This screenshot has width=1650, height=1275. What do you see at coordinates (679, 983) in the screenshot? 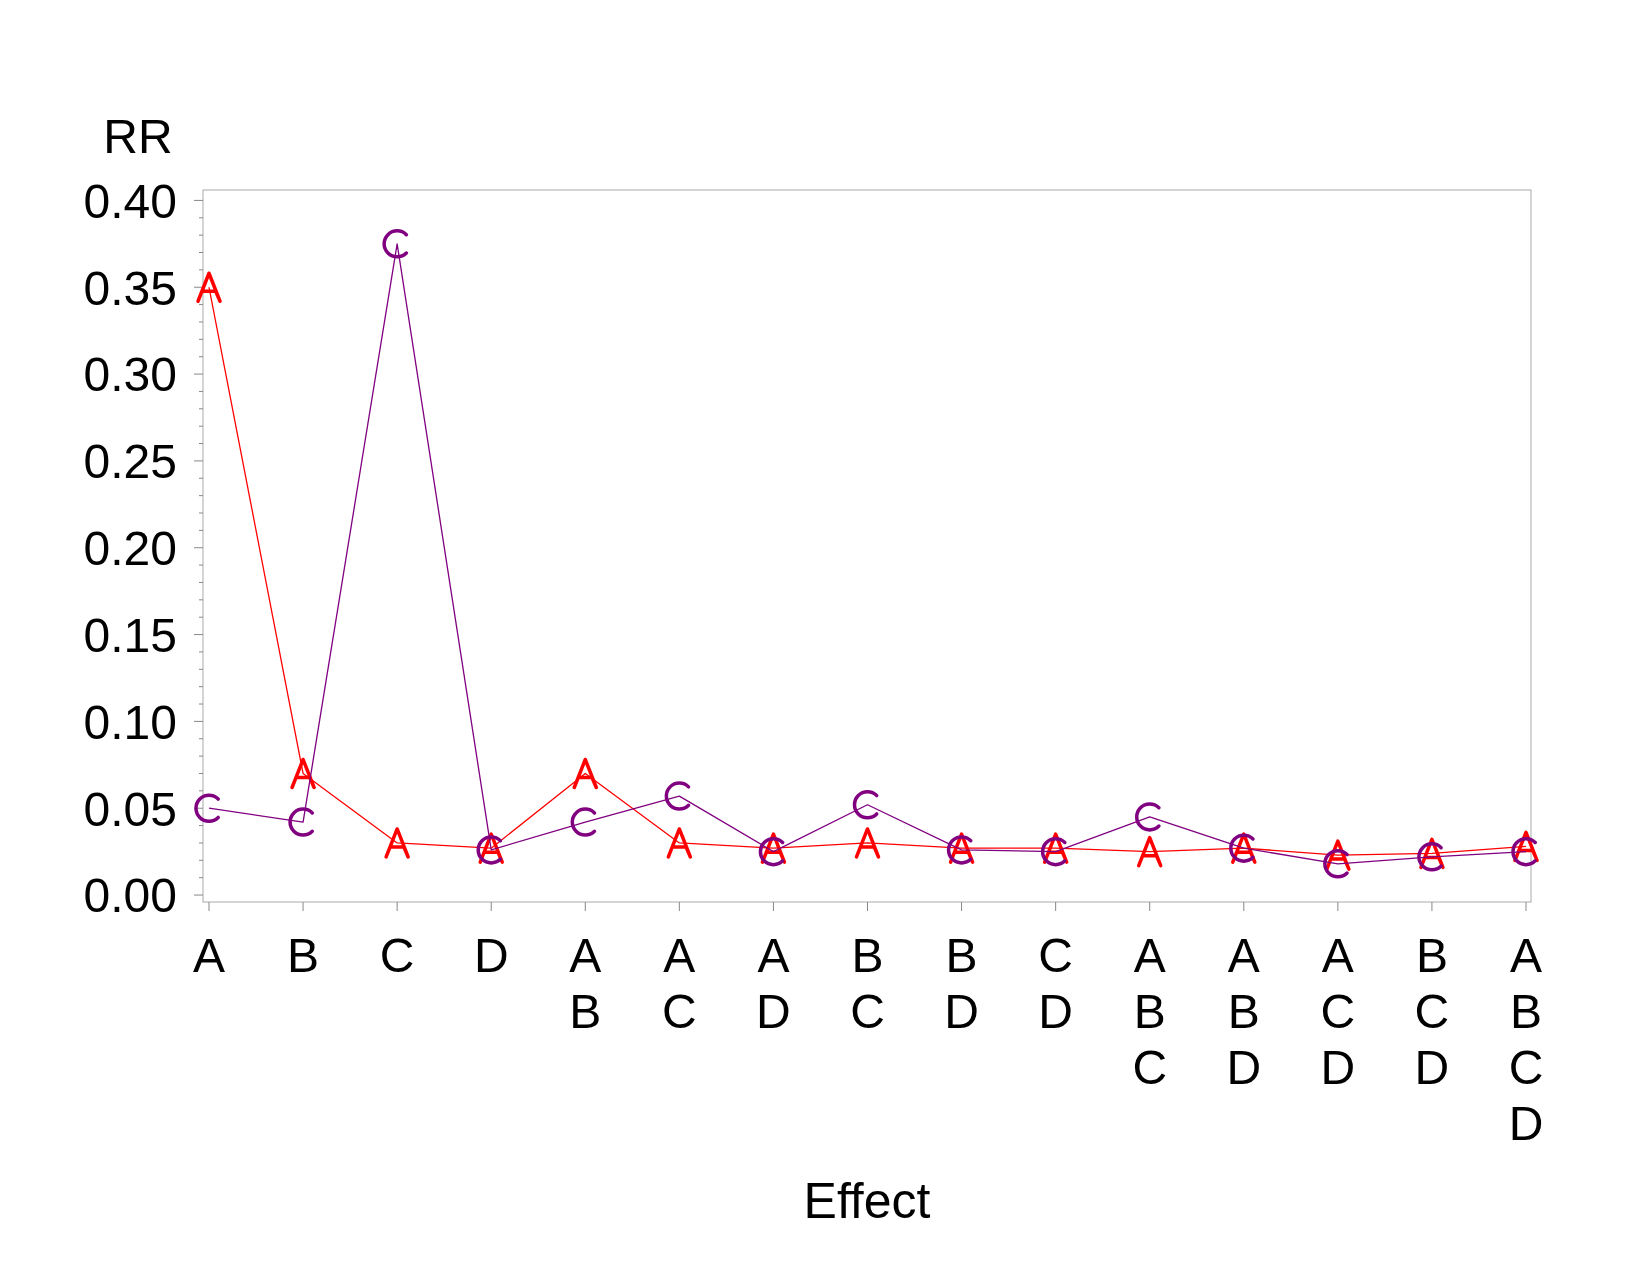
I see `x-tick-label: A C` at bounding box center [679, 983].